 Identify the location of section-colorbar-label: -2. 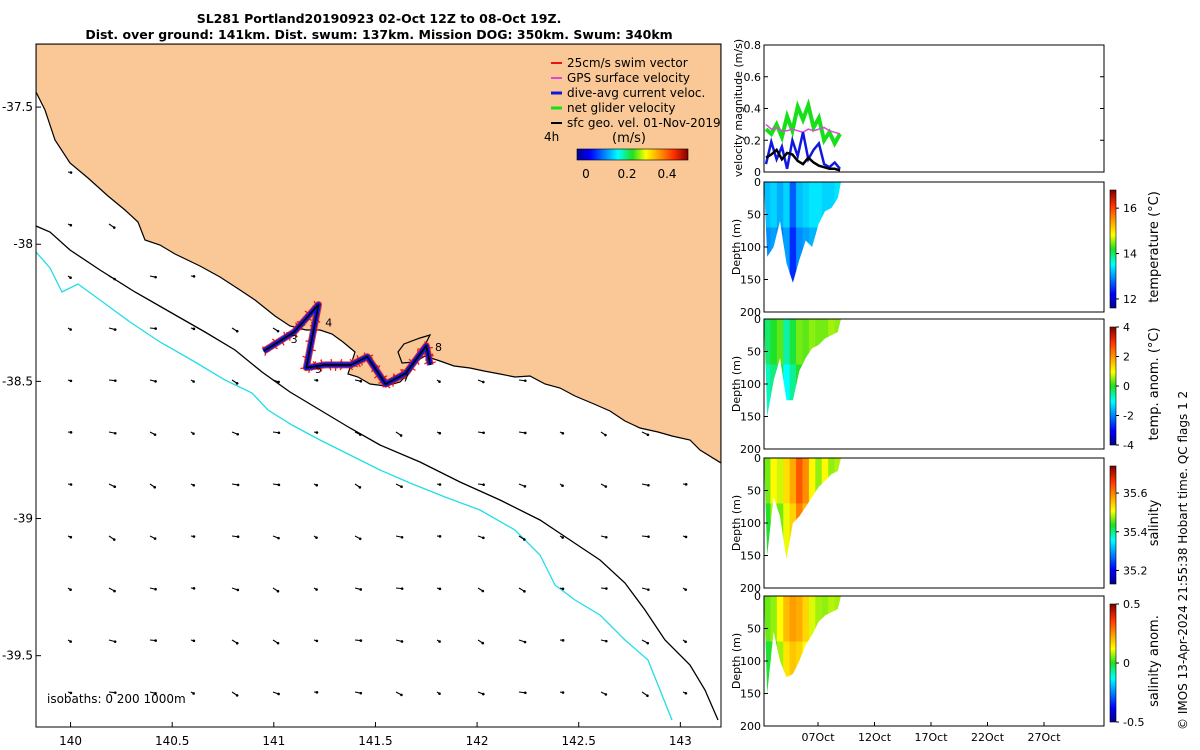
(1128, 416).